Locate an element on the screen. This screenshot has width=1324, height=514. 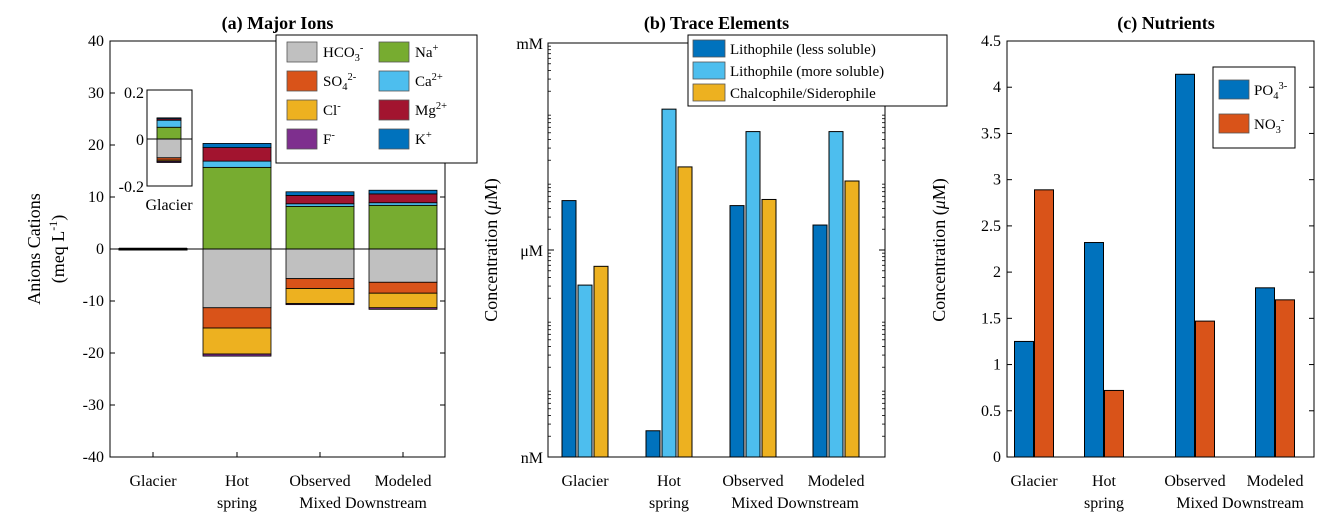
y-tick-label: 0.5 is located at coordinates (991, 411).